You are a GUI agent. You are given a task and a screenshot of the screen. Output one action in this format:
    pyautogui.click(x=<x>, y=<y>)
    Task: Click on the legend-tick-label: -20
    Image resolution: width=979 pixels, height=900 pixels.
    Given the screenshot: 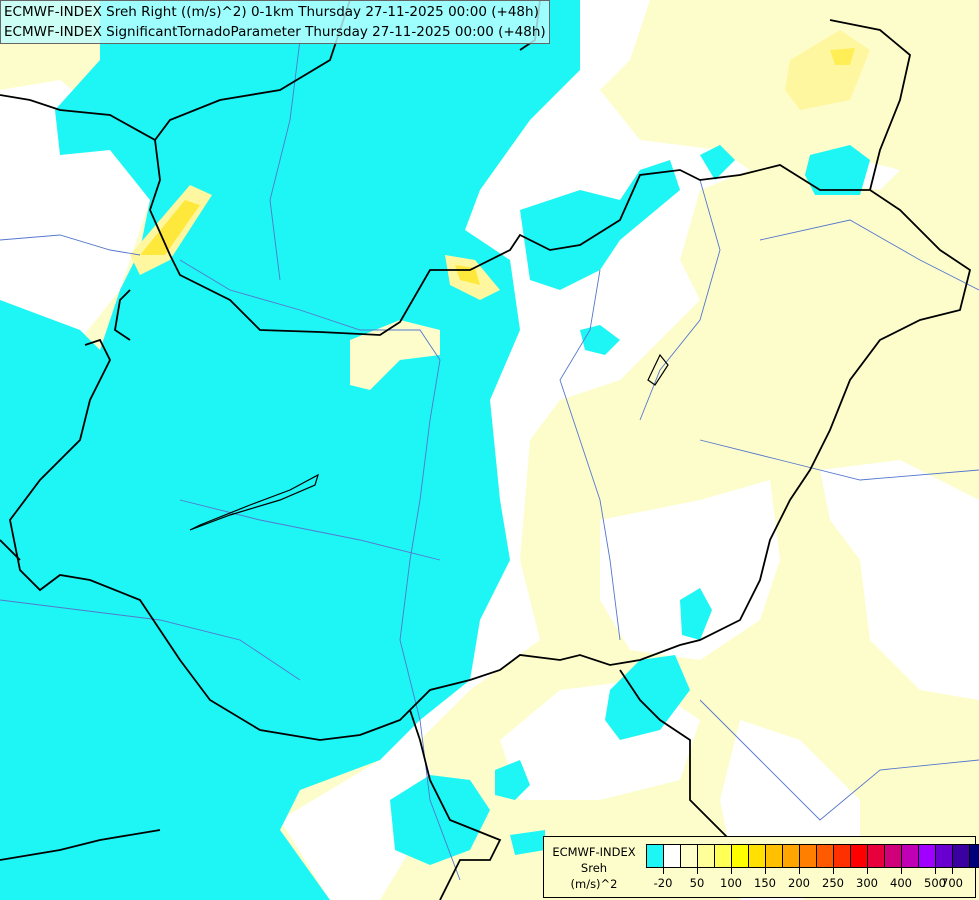 What is the action you would take?
    pyautogui.click(x=663, y=883)
    